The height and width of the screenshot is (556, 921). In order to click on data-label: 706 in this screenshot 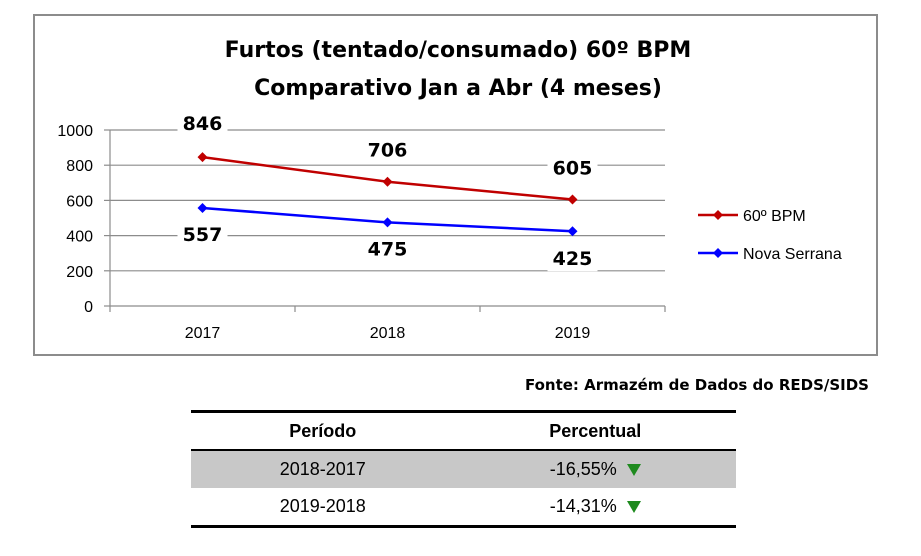, I will do `click(388, 151)`.